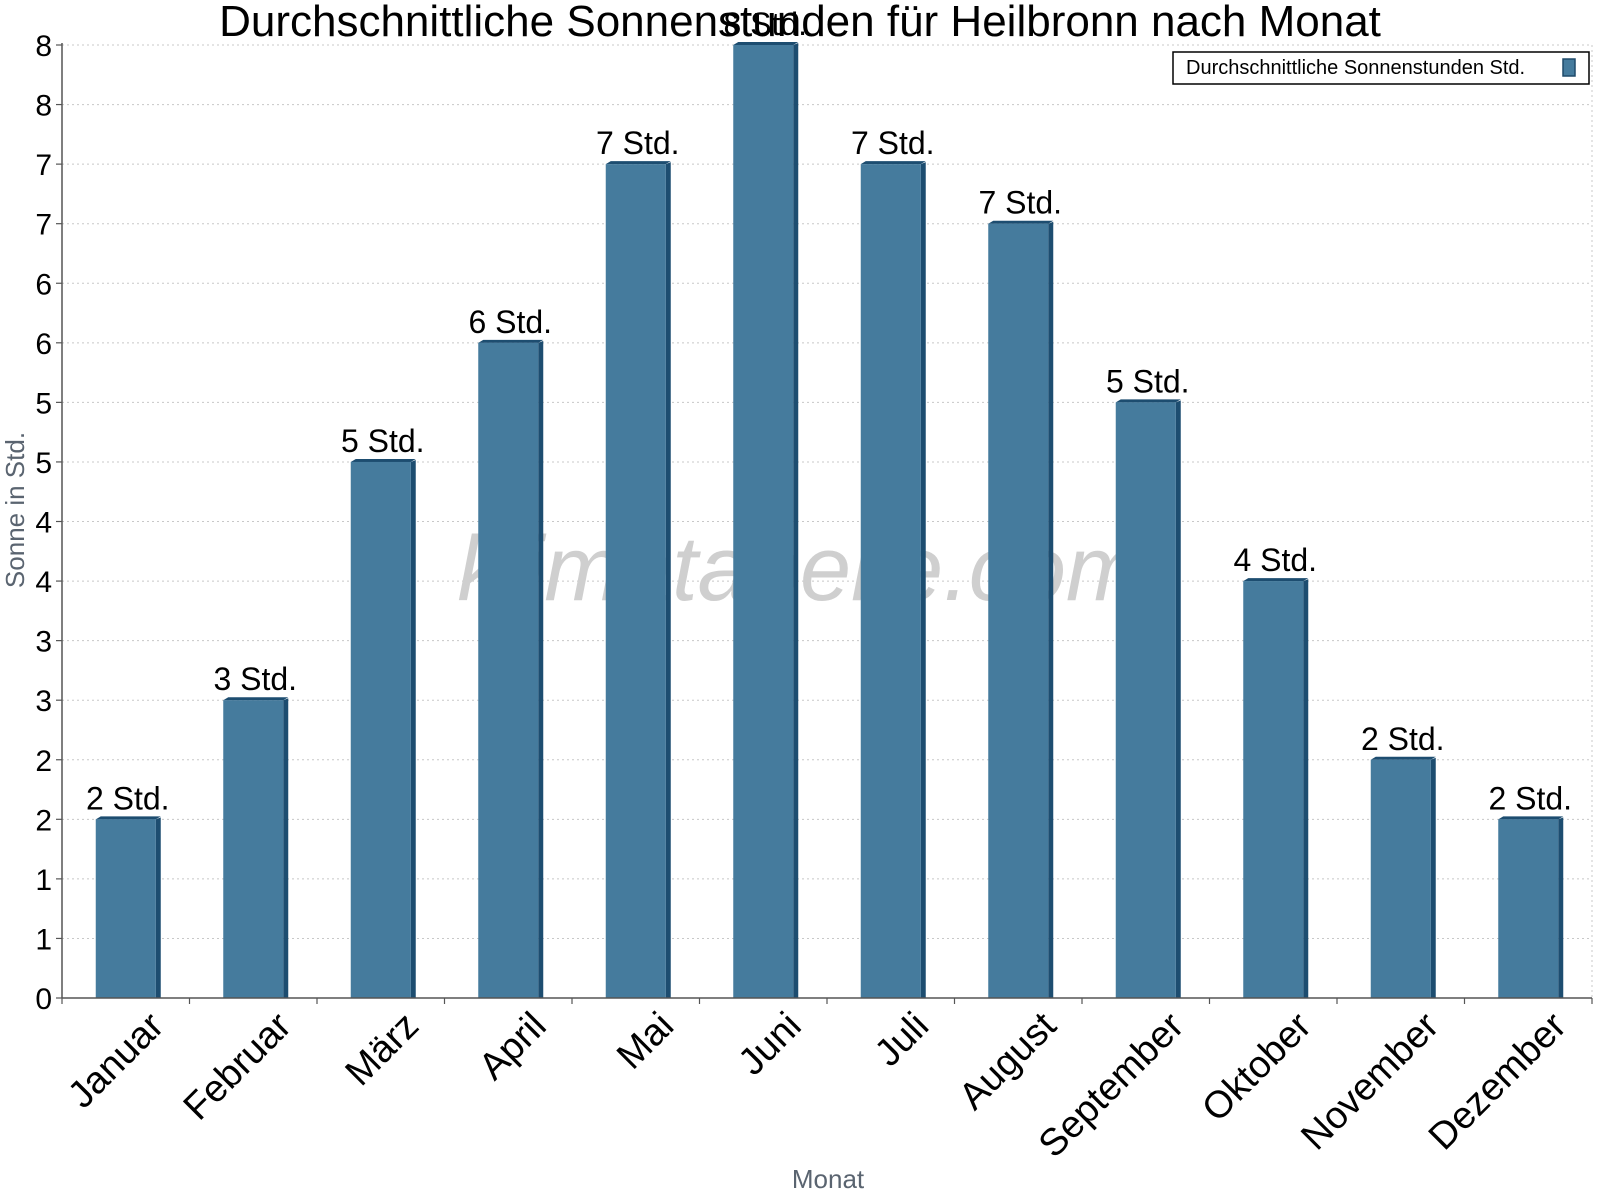  What do you see at coordinates (765, 24) in the screenshot?
I see `bar-value-label: 8 Std.` at bounding box center [765, 24].